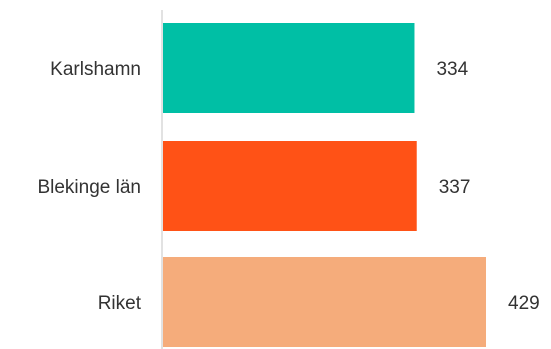 Image resolution: width=551 pixels, height=349 pixels. Describe the element at coordinates (452, 69) in the screenshot. I see `value-label-0: 334` at that location.